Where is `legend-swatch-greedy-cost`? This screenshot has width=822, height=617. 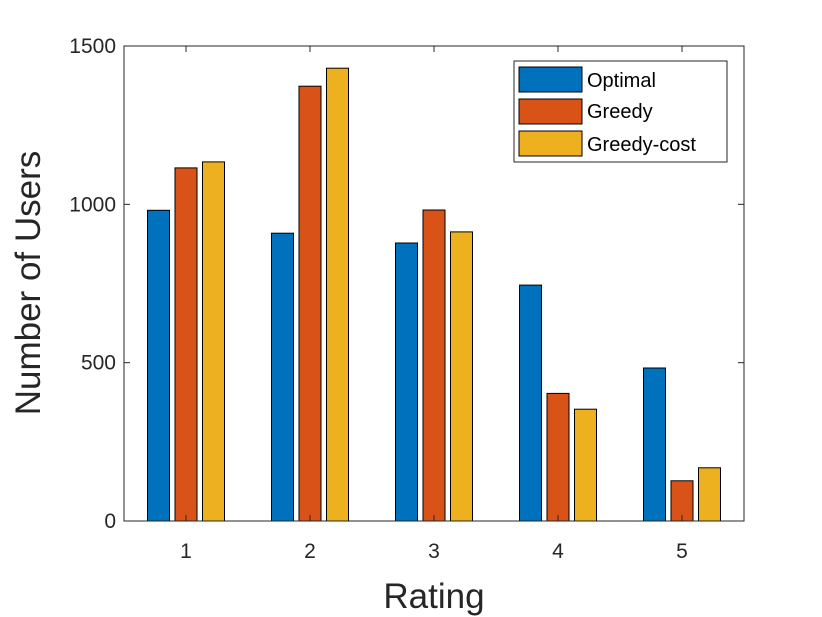
legend-swatch-greedy-cost is located at coordinates (550, 143).